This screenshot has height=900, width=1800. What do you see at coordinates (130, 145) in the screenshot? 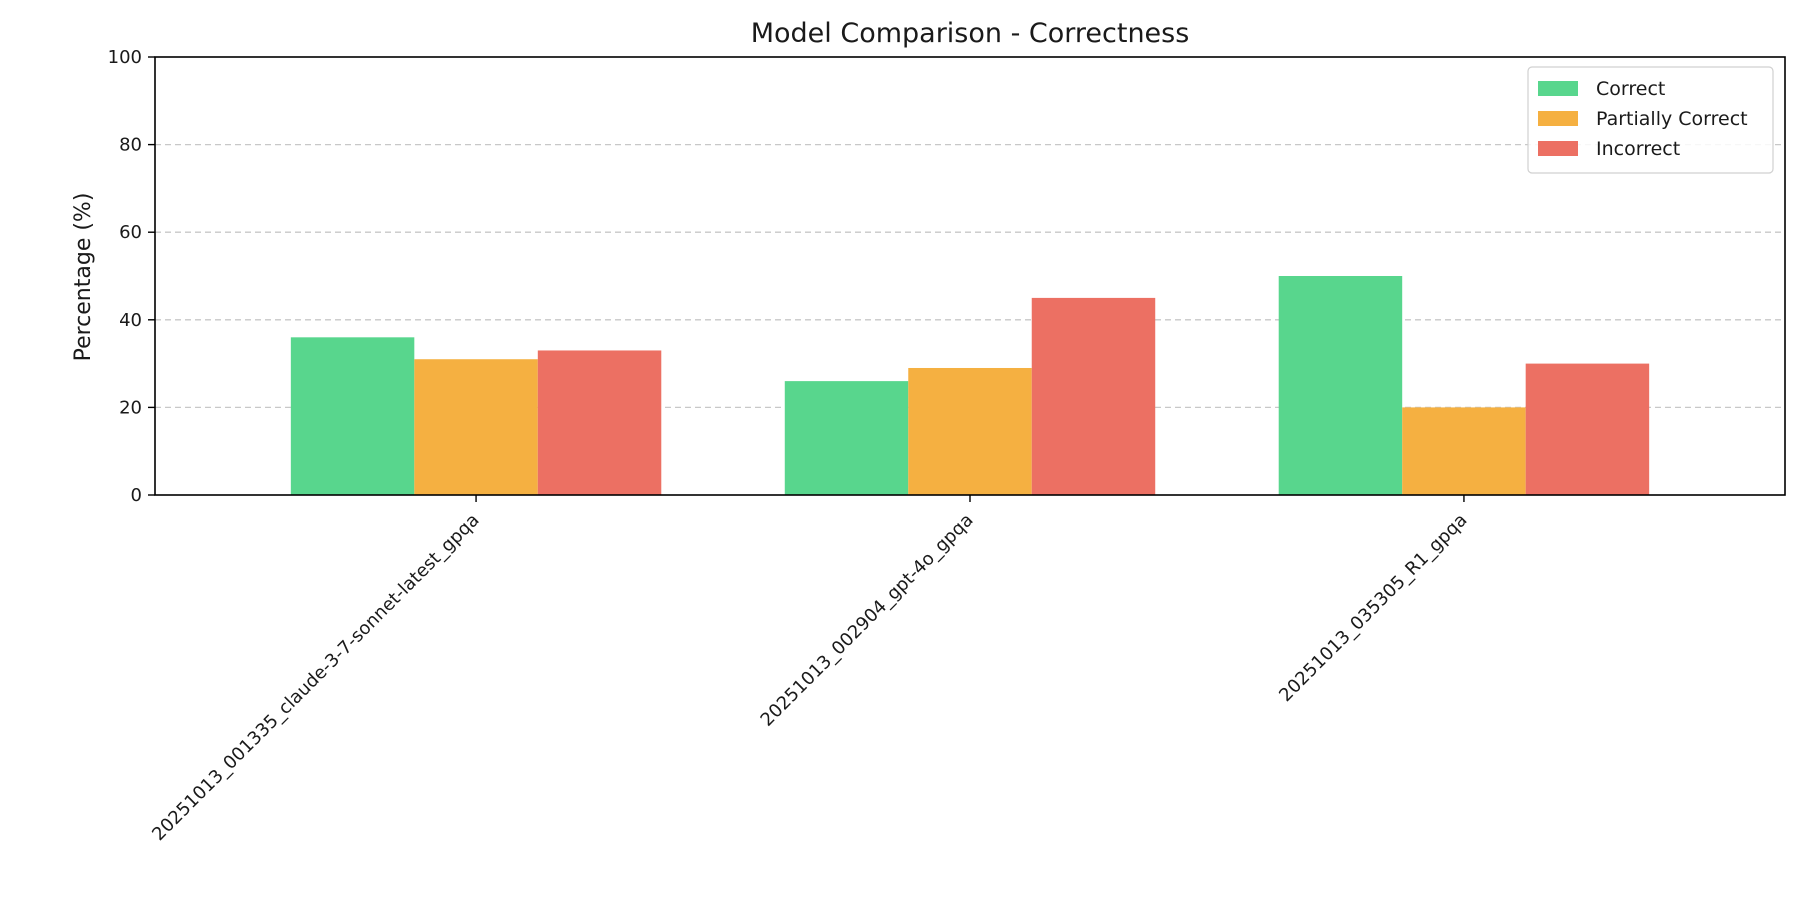
I see `y-tick-label: 80` at bounding box center [130, 145].